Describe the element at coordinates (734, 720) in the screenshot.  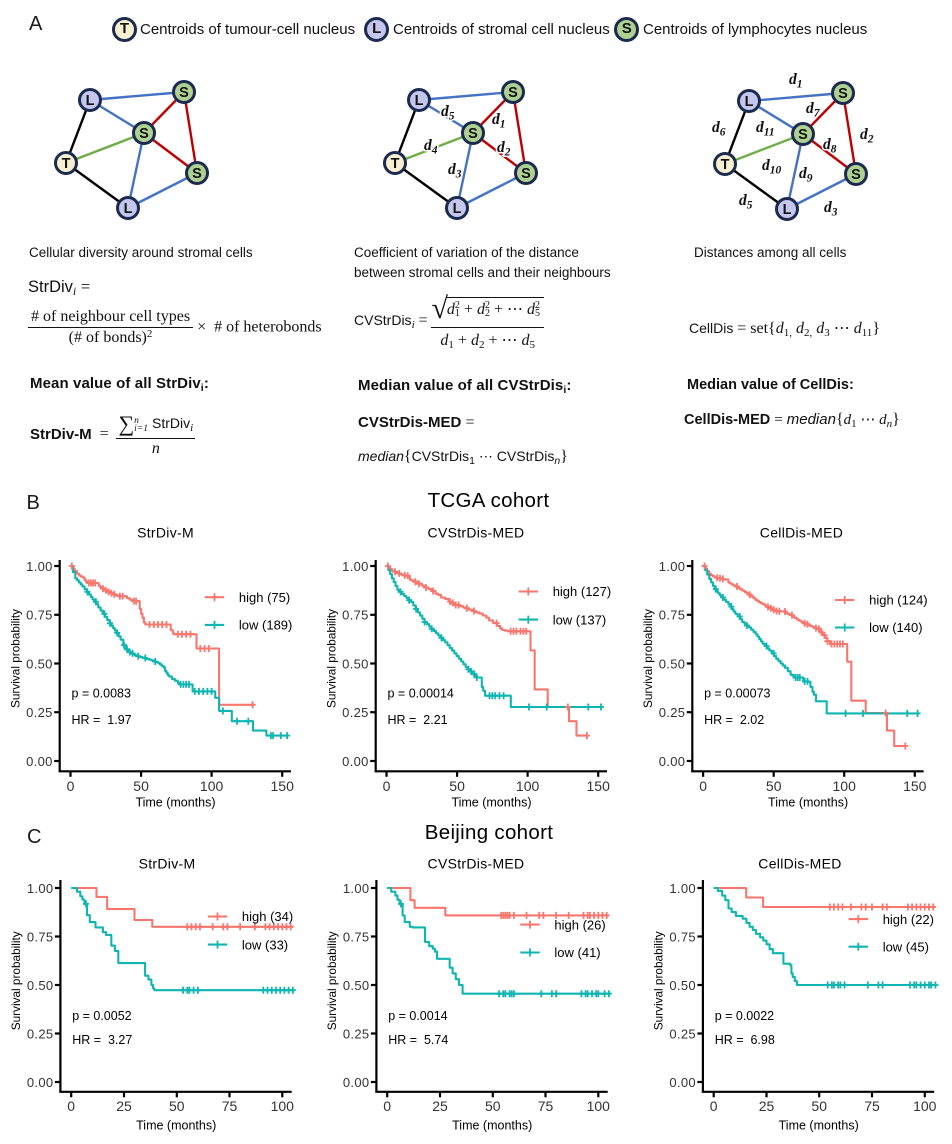
I see `svg-text: HR = 2.02` at that location.